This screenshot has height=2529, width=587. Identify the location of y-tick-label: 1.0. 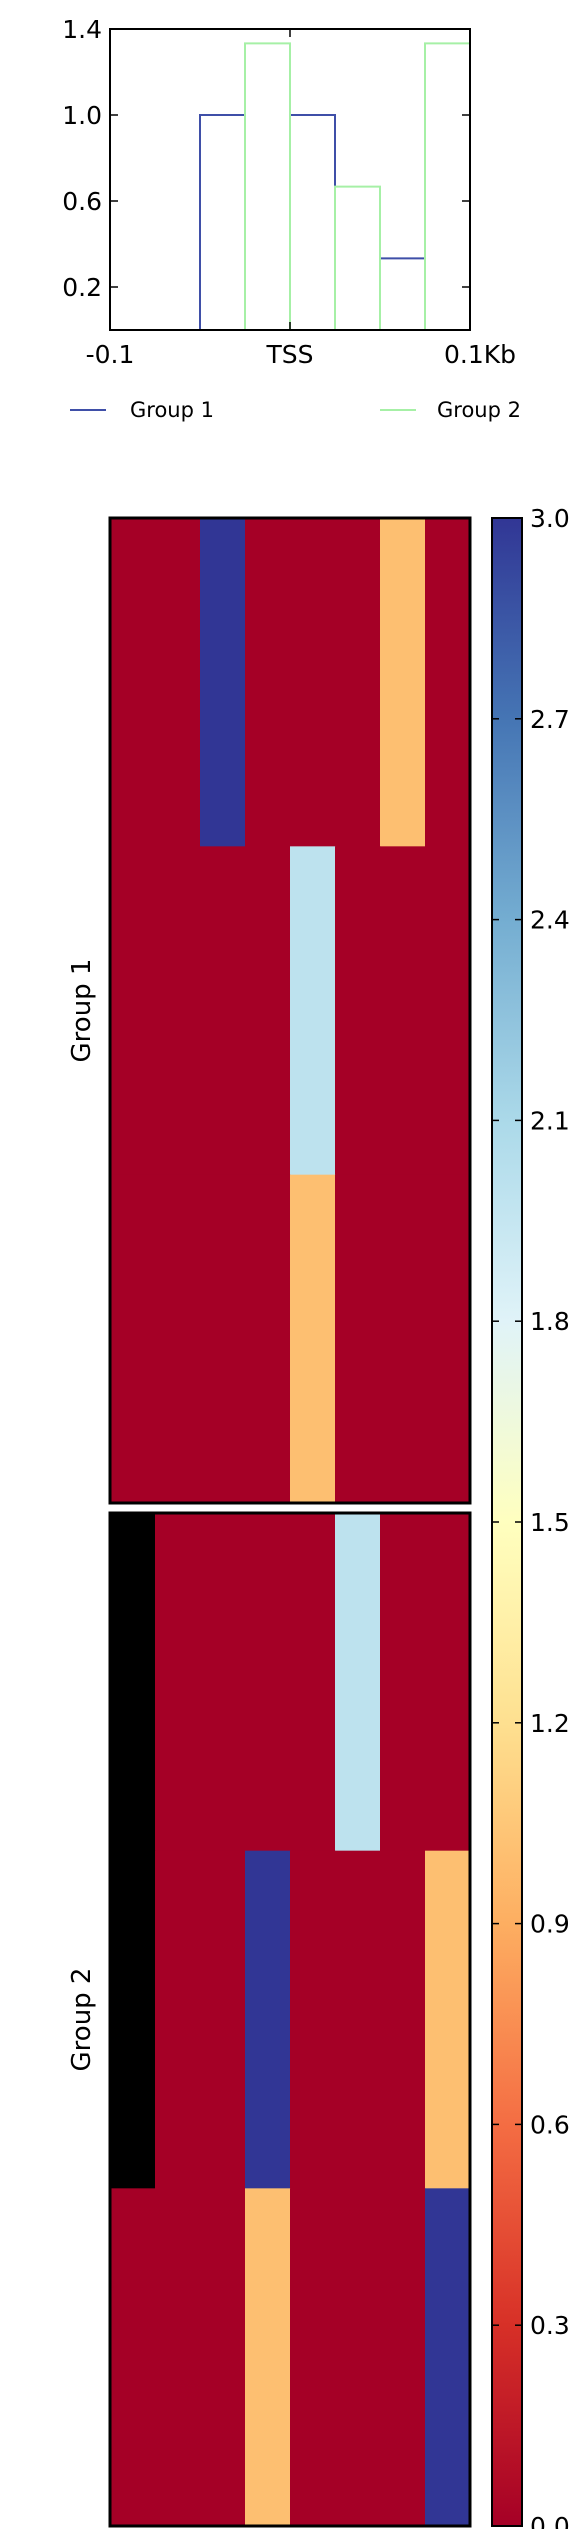
(82, 115).